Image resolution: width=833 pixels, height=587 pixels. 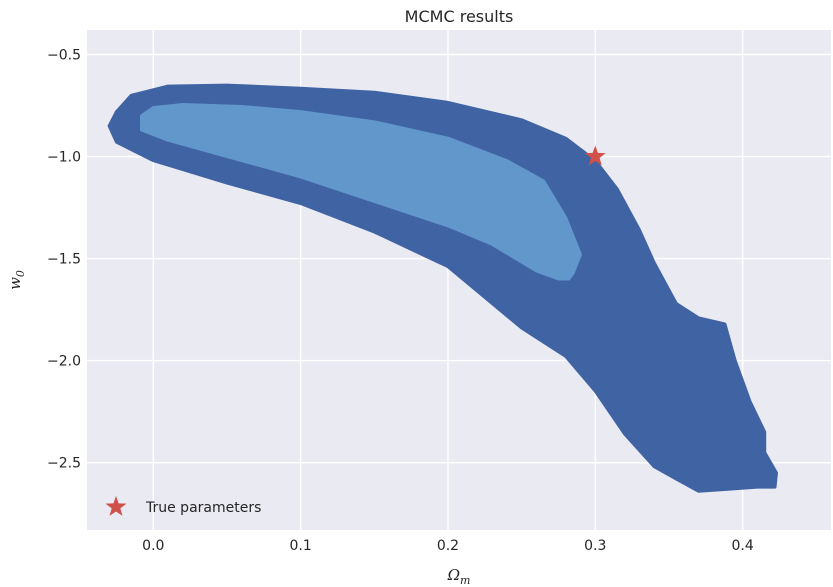 I want to click on y-tick-label: −0.5, so click(x=64, y=55).